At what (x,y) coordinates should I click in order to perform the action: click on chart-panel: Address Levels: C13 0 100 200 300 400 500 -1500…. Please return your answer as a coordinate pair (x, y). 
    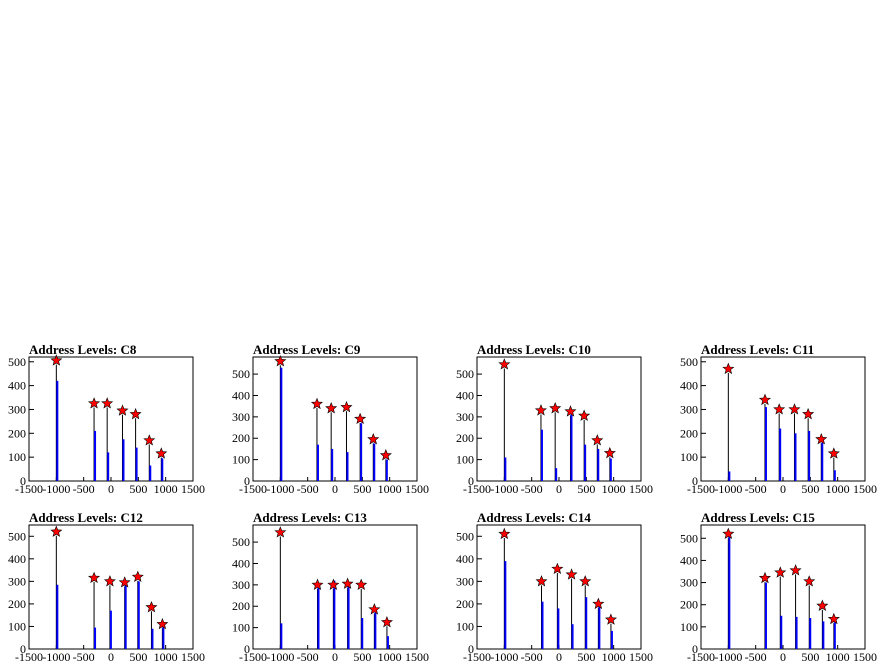
    Looking at the image, I should click on (330, 587).